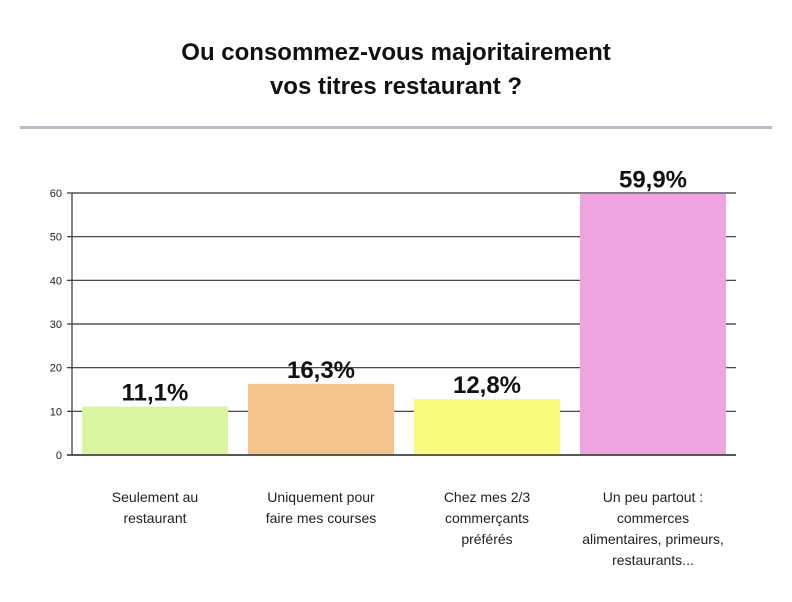  I want to click on data-label-2: 16,3%, so click(321, 370).